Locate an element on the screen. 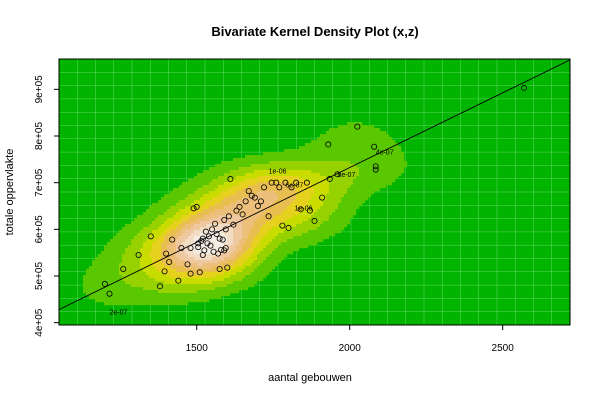 The height and width of the screenshot is (400, 599). x-tick-label: 2000 is located at coordinates (350, 348).